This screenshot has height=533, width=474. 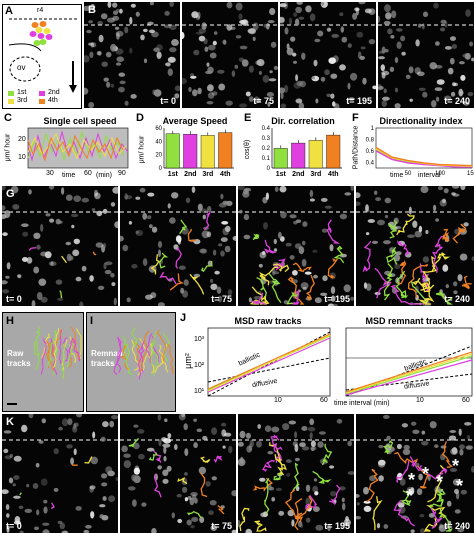 What do you see at coordinates (199, 365) in the screenshot?
I see `j-yt2: 10²` at bounding box center [199, 365].